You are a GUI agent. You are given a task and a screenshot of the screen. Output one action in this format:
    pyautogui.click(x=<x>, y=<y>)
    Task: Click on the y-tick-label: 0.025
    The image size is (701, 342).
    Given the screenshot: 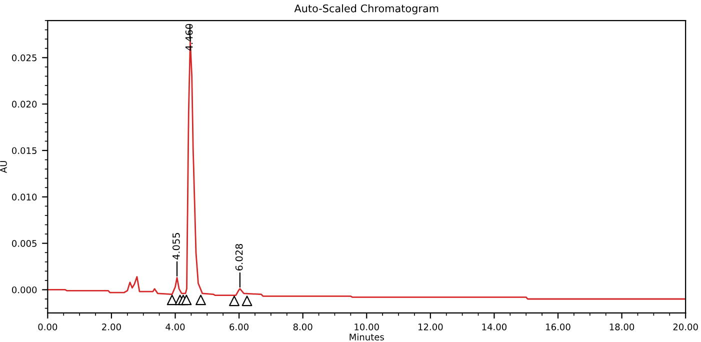 What is the action you would take?
    pyautogui.click(x=24, y=58)
    